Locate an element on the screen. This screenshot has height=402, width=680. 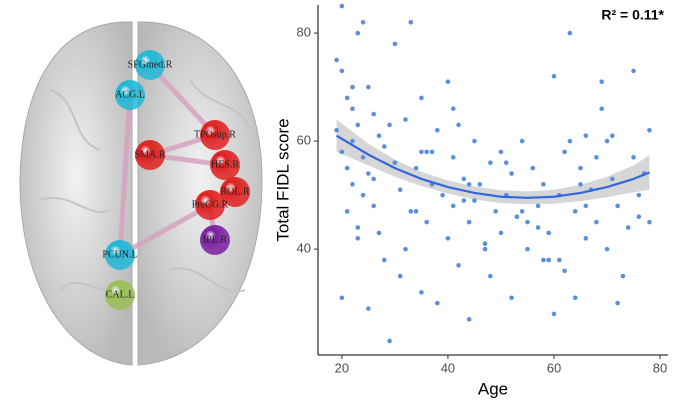
node-label: PCUN.L is located at coordinates (119, 254).